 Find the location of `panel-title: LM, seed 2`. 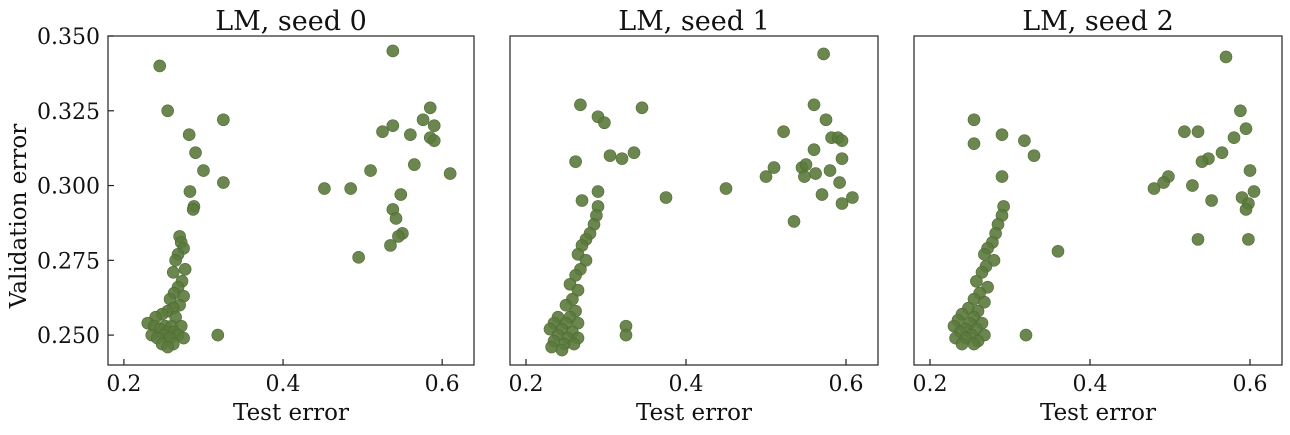

panel-title: LM, seed 2 is located at coordinates (1098, 21).